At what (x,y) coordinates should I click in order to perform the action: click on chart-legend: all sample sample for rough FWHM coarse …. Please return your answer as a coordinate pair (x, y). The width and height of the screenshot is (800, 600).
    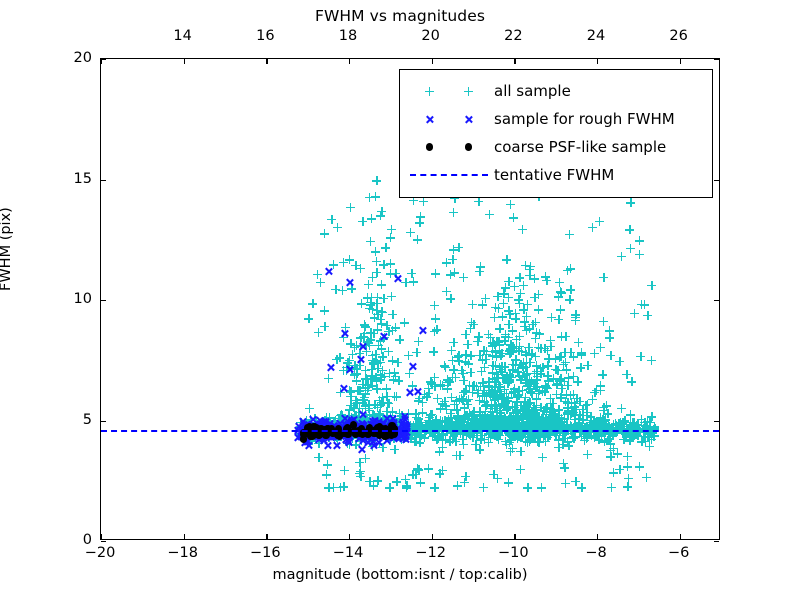
    Looking at the image, I should click on (556, 133).